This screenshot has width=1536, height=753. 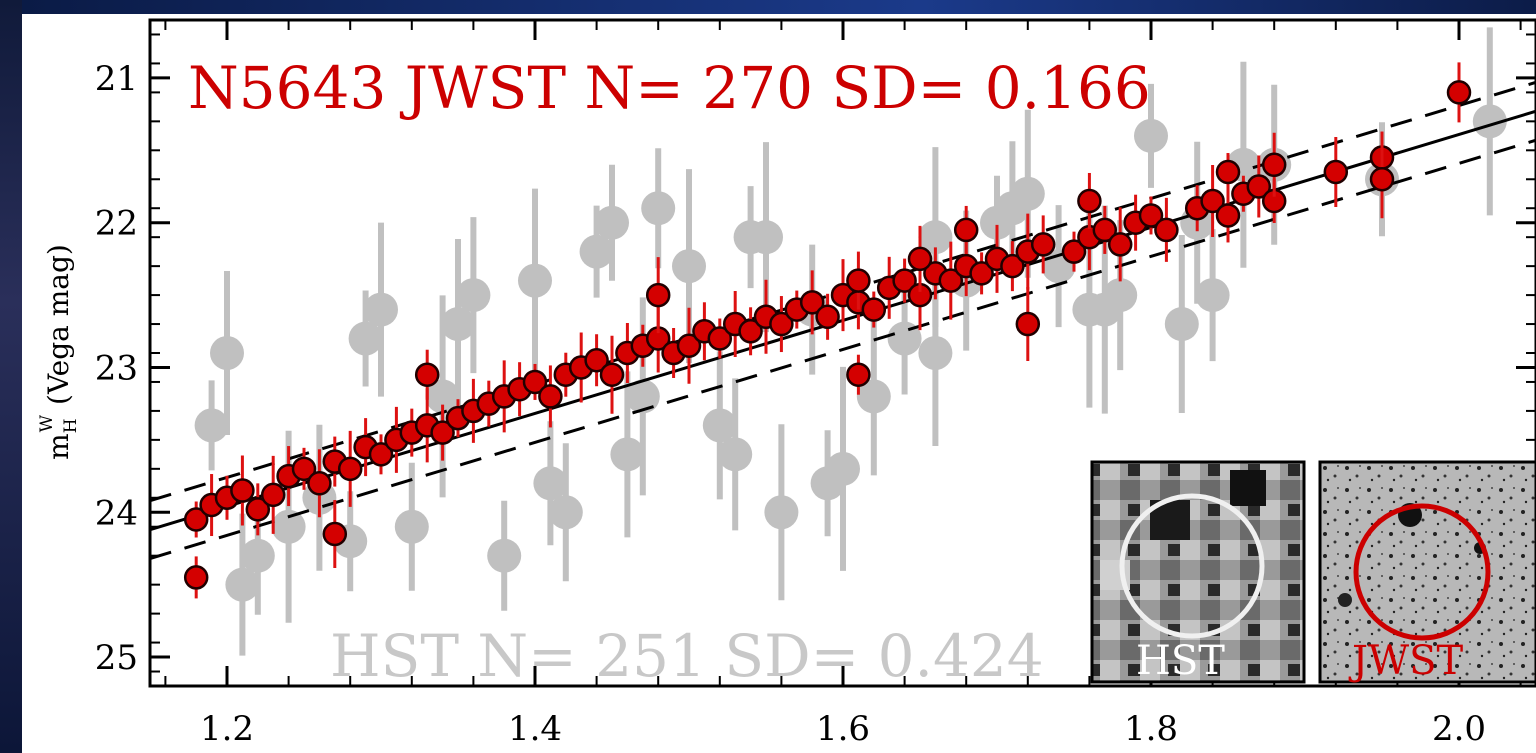 What do you see at coordinates (1180, 661) in the screenshot?
I see `hst-inset-label: HST` at bounding box center [1180, 661].